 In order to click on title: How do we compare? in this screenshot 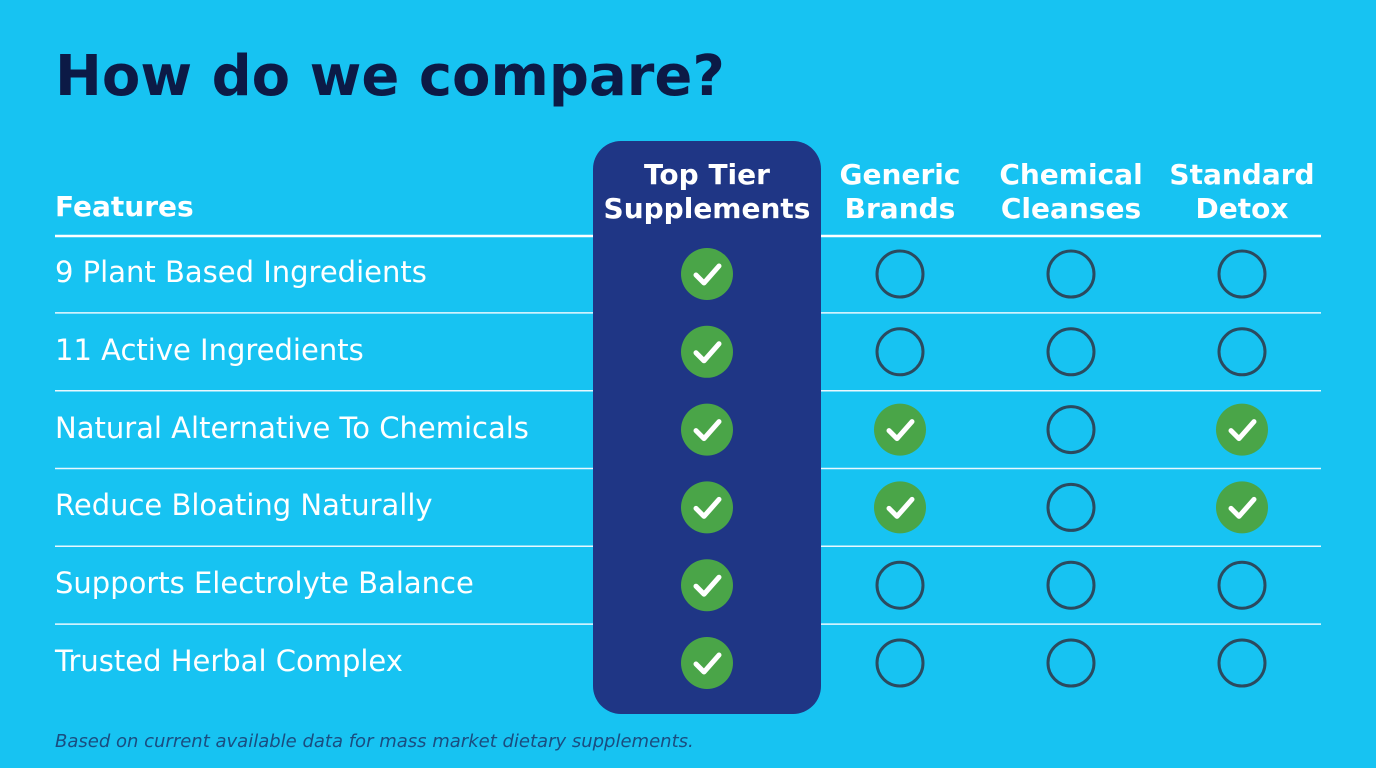, I will do `click(390, 76)`.